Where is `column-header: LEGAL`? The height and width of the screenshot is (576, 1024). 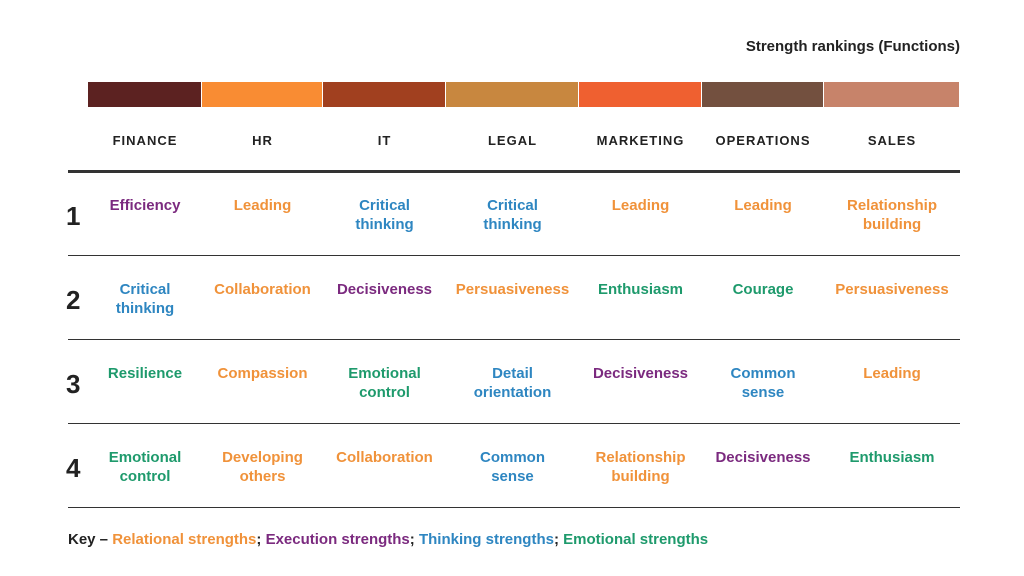 column-header: LEGAL is located at coordinates (512, 140).